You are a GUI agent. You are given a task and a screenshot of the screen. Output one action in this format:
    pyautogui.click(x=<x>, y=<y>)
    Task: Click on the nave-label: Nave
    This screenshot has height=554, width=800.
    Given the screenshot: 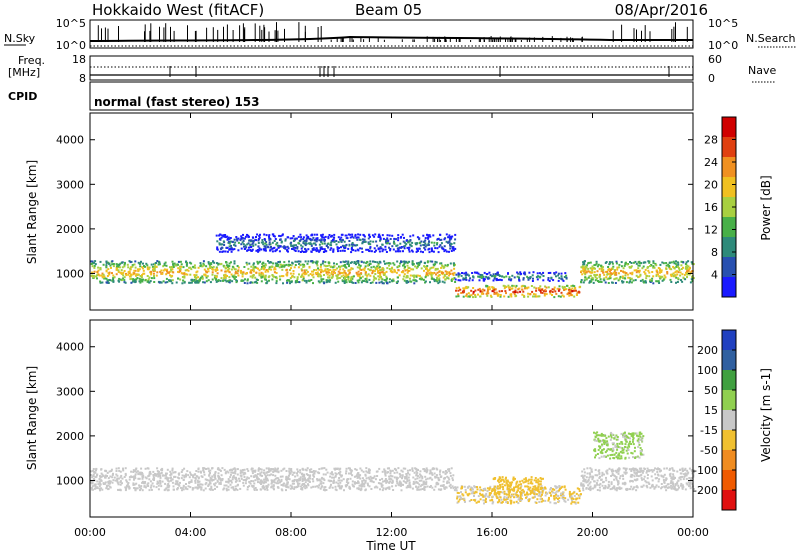 What is the action you would take?
    pyautogui.click(x=762, y=70)
    